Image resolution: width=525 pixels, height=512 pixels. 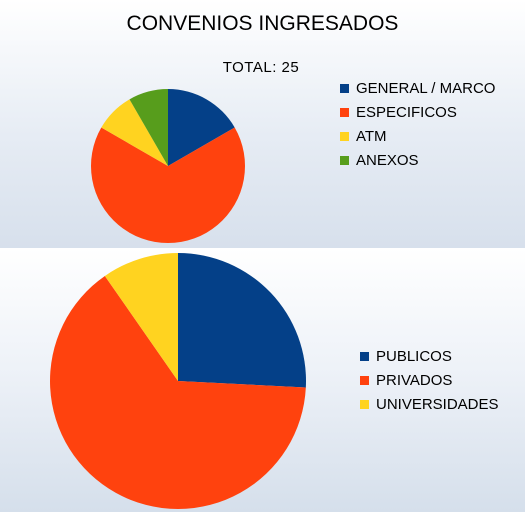 I want to click on legend-bottom: PUBLICOS PRIVADOS UNIVERSIDADES, so click(x=429, y=380).